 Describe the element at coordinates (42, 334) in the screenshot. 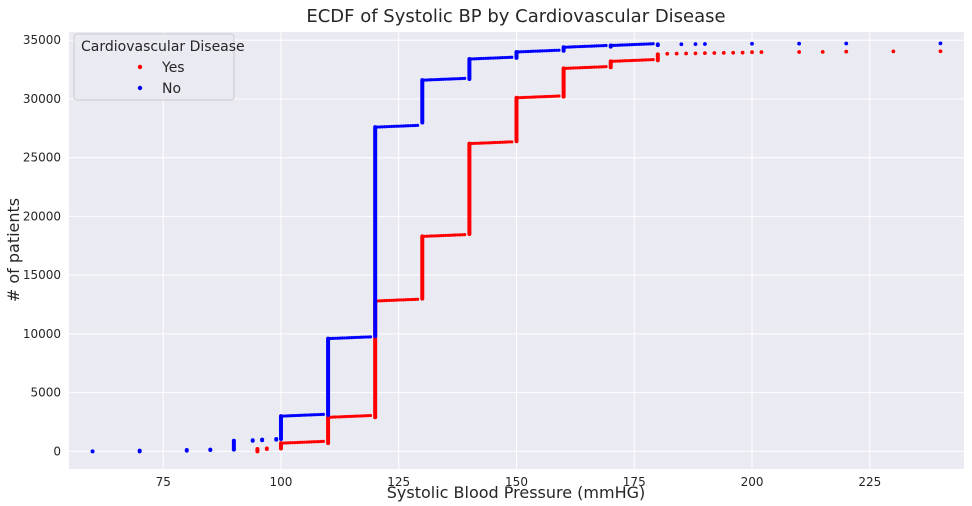

I see `y-tick-label: 10000` at that location.